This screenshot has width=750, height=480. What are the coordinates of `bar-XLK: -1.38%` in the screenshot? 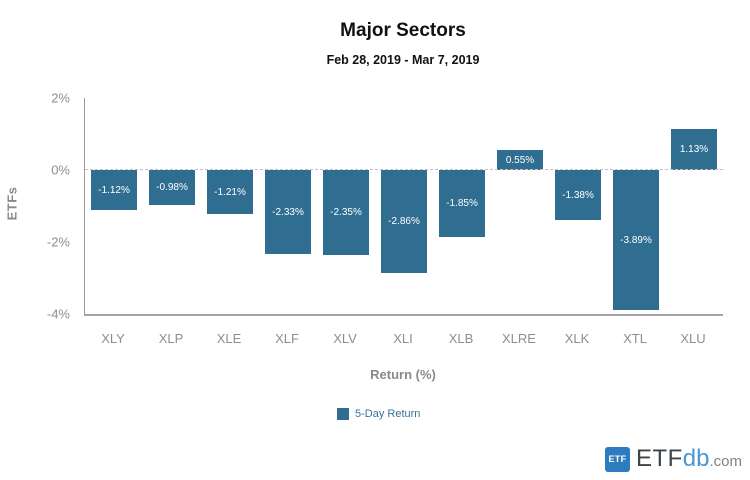 It's located at (578, 195).